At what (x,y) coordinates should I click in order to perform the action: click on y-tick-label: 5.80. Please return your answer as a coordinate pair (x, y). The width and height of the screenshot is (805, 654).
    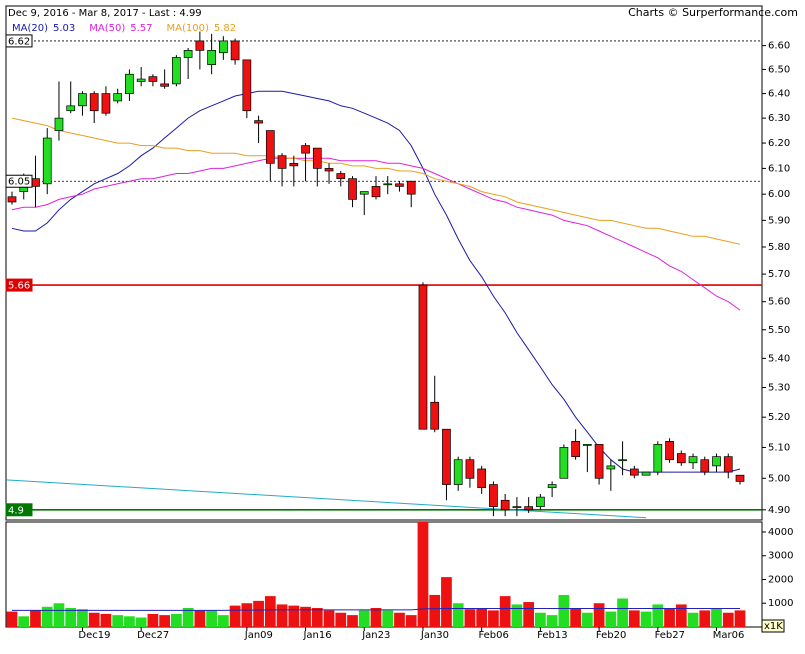
    Looking at the image, I should click on (779, 247).